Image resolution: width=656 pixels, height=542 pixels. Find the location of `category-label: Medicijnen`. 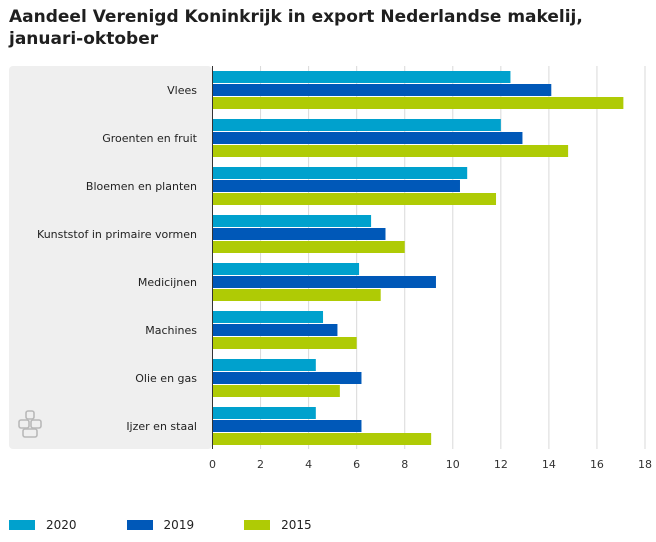

category-label: Medicijnen is located at coordinates (167, 282).